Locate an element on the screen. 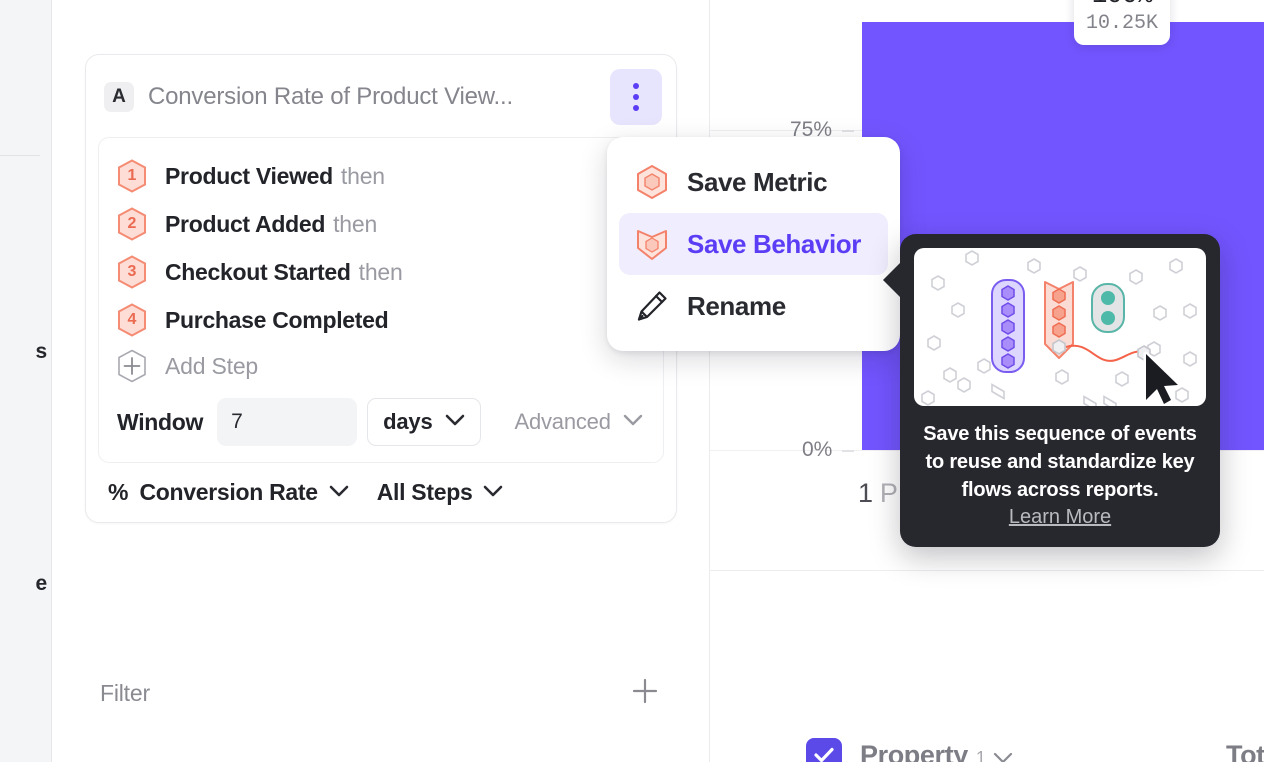  step-number-hexagon-icon: 3 is located at coordinates (132, 272).